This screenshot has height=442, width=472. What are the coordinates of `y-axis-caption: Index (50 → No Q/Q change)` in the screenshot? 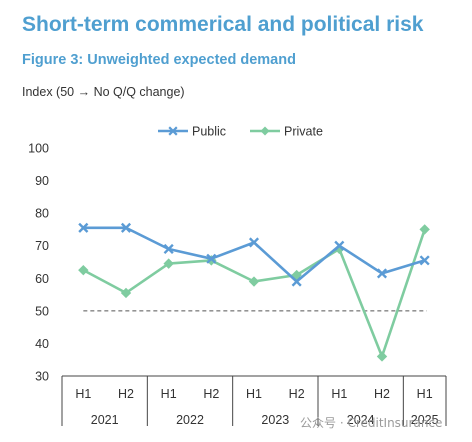 It's located at (103, 92).